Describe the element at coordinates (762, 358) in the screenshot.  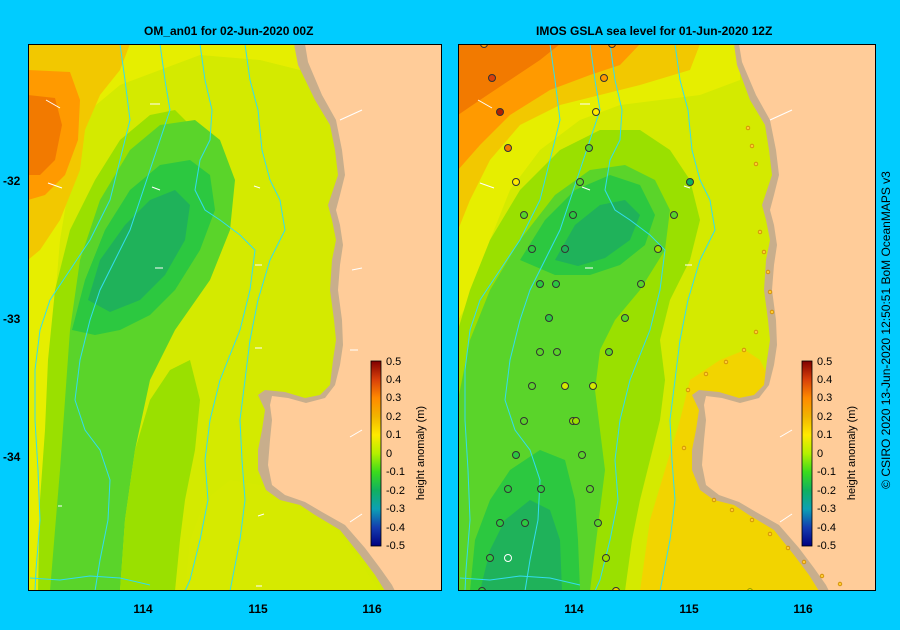
I see `right-coastal-tide-points` at that location.